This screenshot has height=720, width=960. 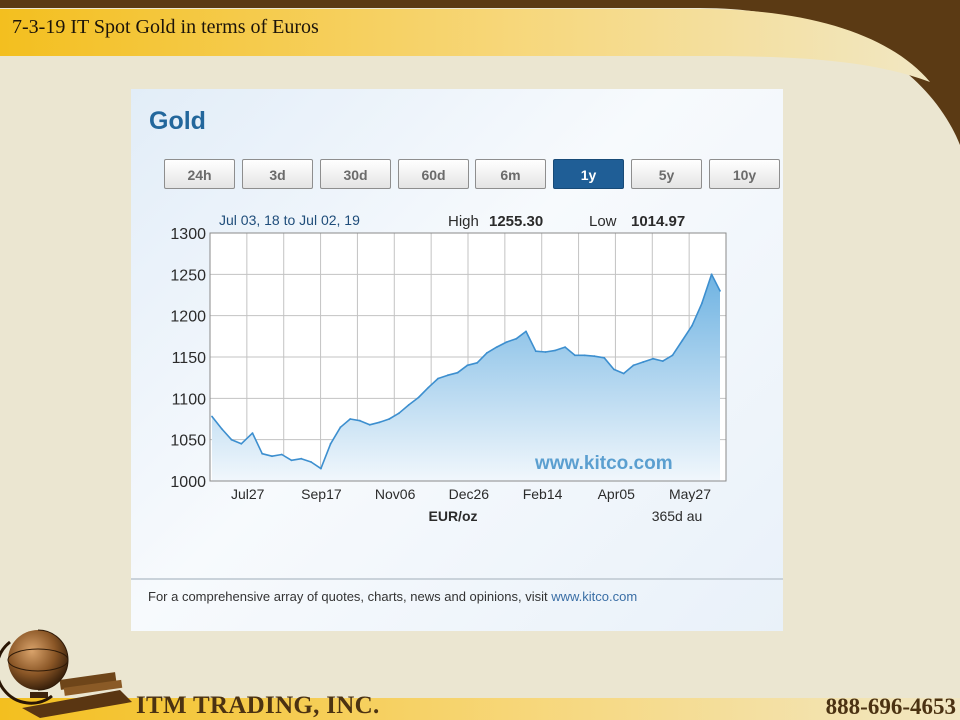 I want to click on footer-bar, so click(x=480, y=709).